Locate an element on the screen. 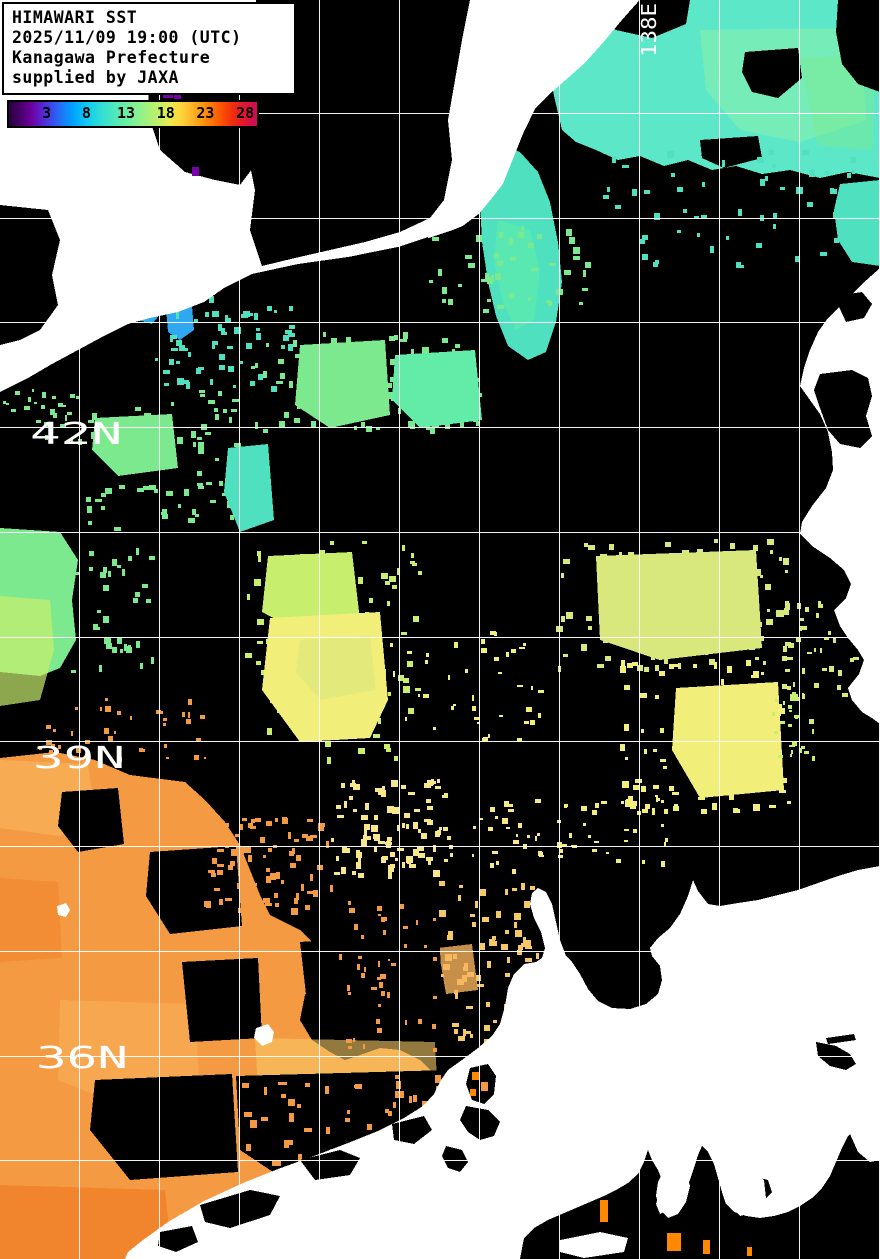  map-title-line-0: HIMAWARI SST is located at coordinates (75, 17).